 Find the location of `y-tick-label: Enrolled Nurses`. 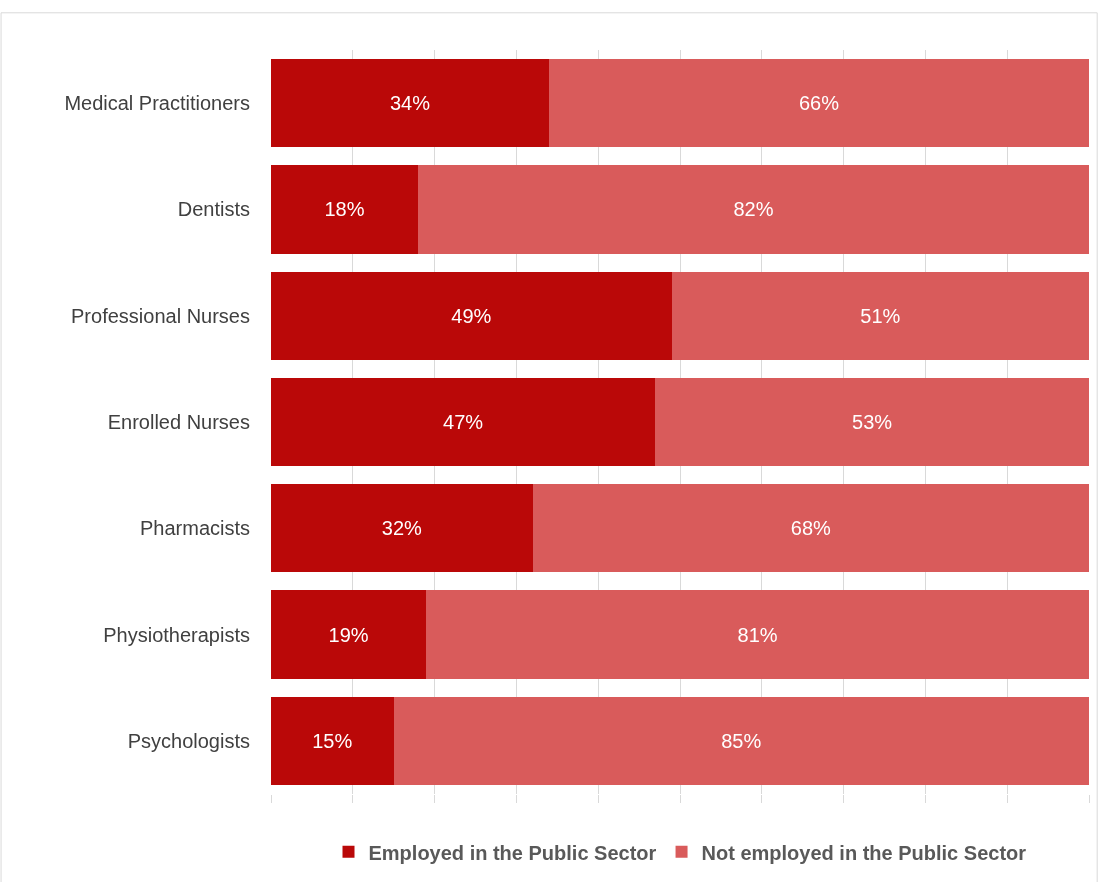

y-tick-label: Enrolled Nurses is located at coordinates (178, 422).